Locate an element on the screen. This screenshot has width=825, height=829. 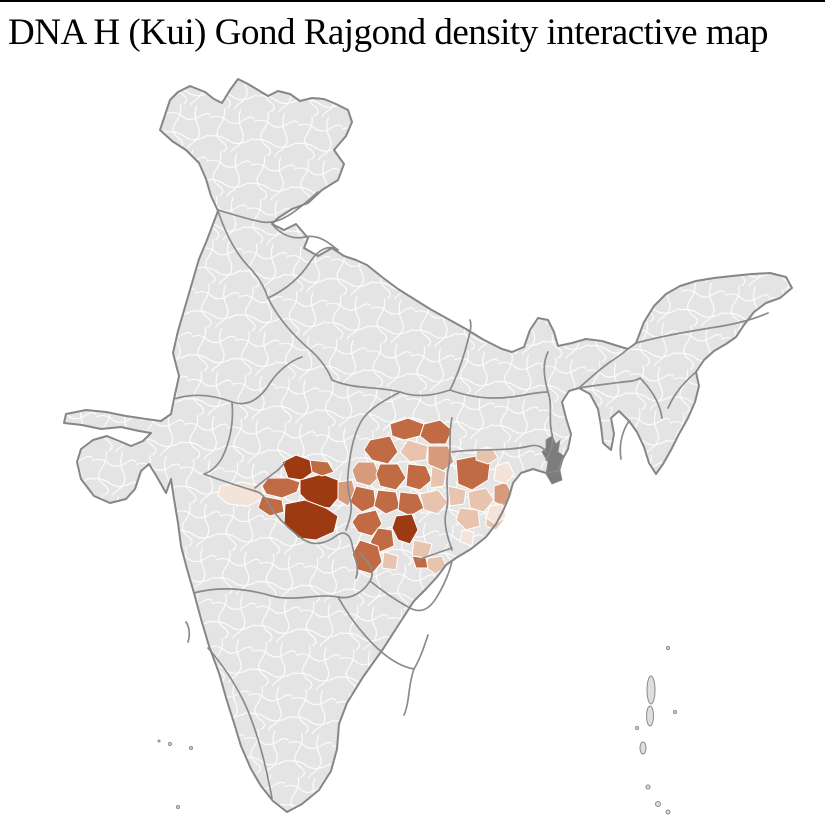
district-west-outlier is located at coordinates (241, 494).